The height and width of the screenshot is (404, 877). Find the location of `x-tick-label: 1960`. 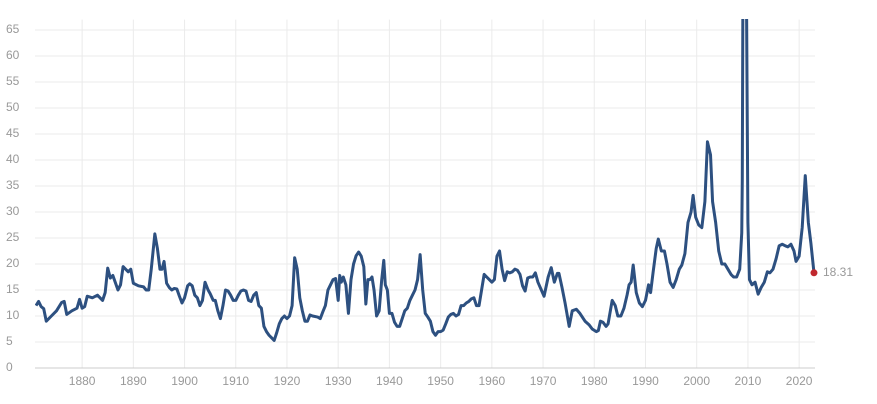

x-tick-label: 1960 is located at coordinates (491, 381).